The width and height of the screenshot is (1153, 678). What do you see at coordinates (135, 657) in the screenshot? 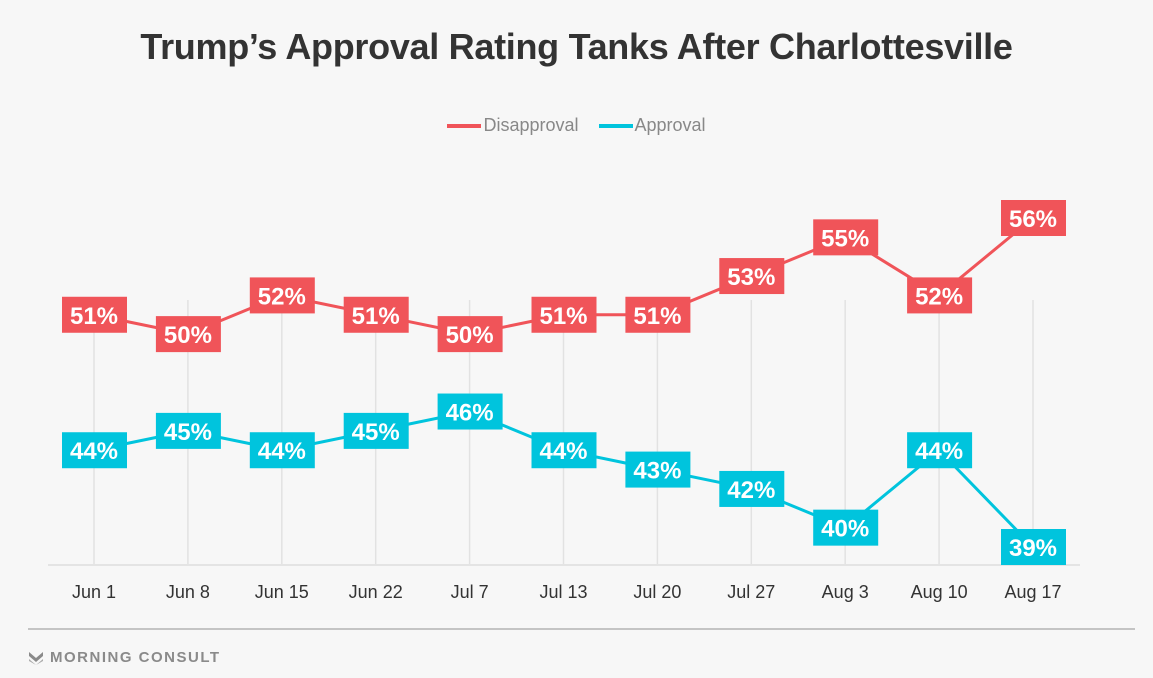
I see `brand-name: MORNING CONSULT` at bounding box center [135, 657].